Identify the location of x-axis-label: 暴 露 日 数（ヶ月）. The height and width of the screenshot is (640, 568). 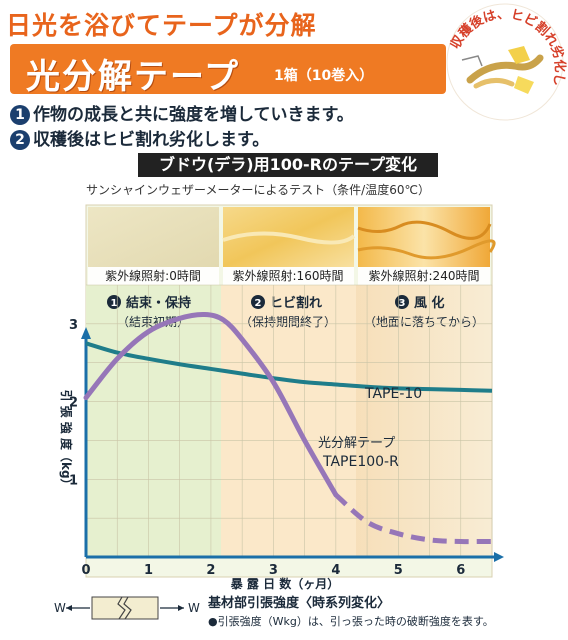
(285, 583).